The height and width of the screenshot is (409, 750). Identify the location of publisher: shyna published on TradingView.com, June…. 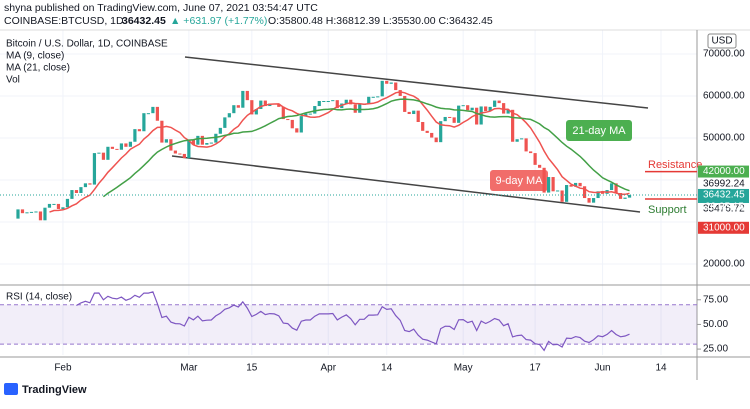
(161, 8).